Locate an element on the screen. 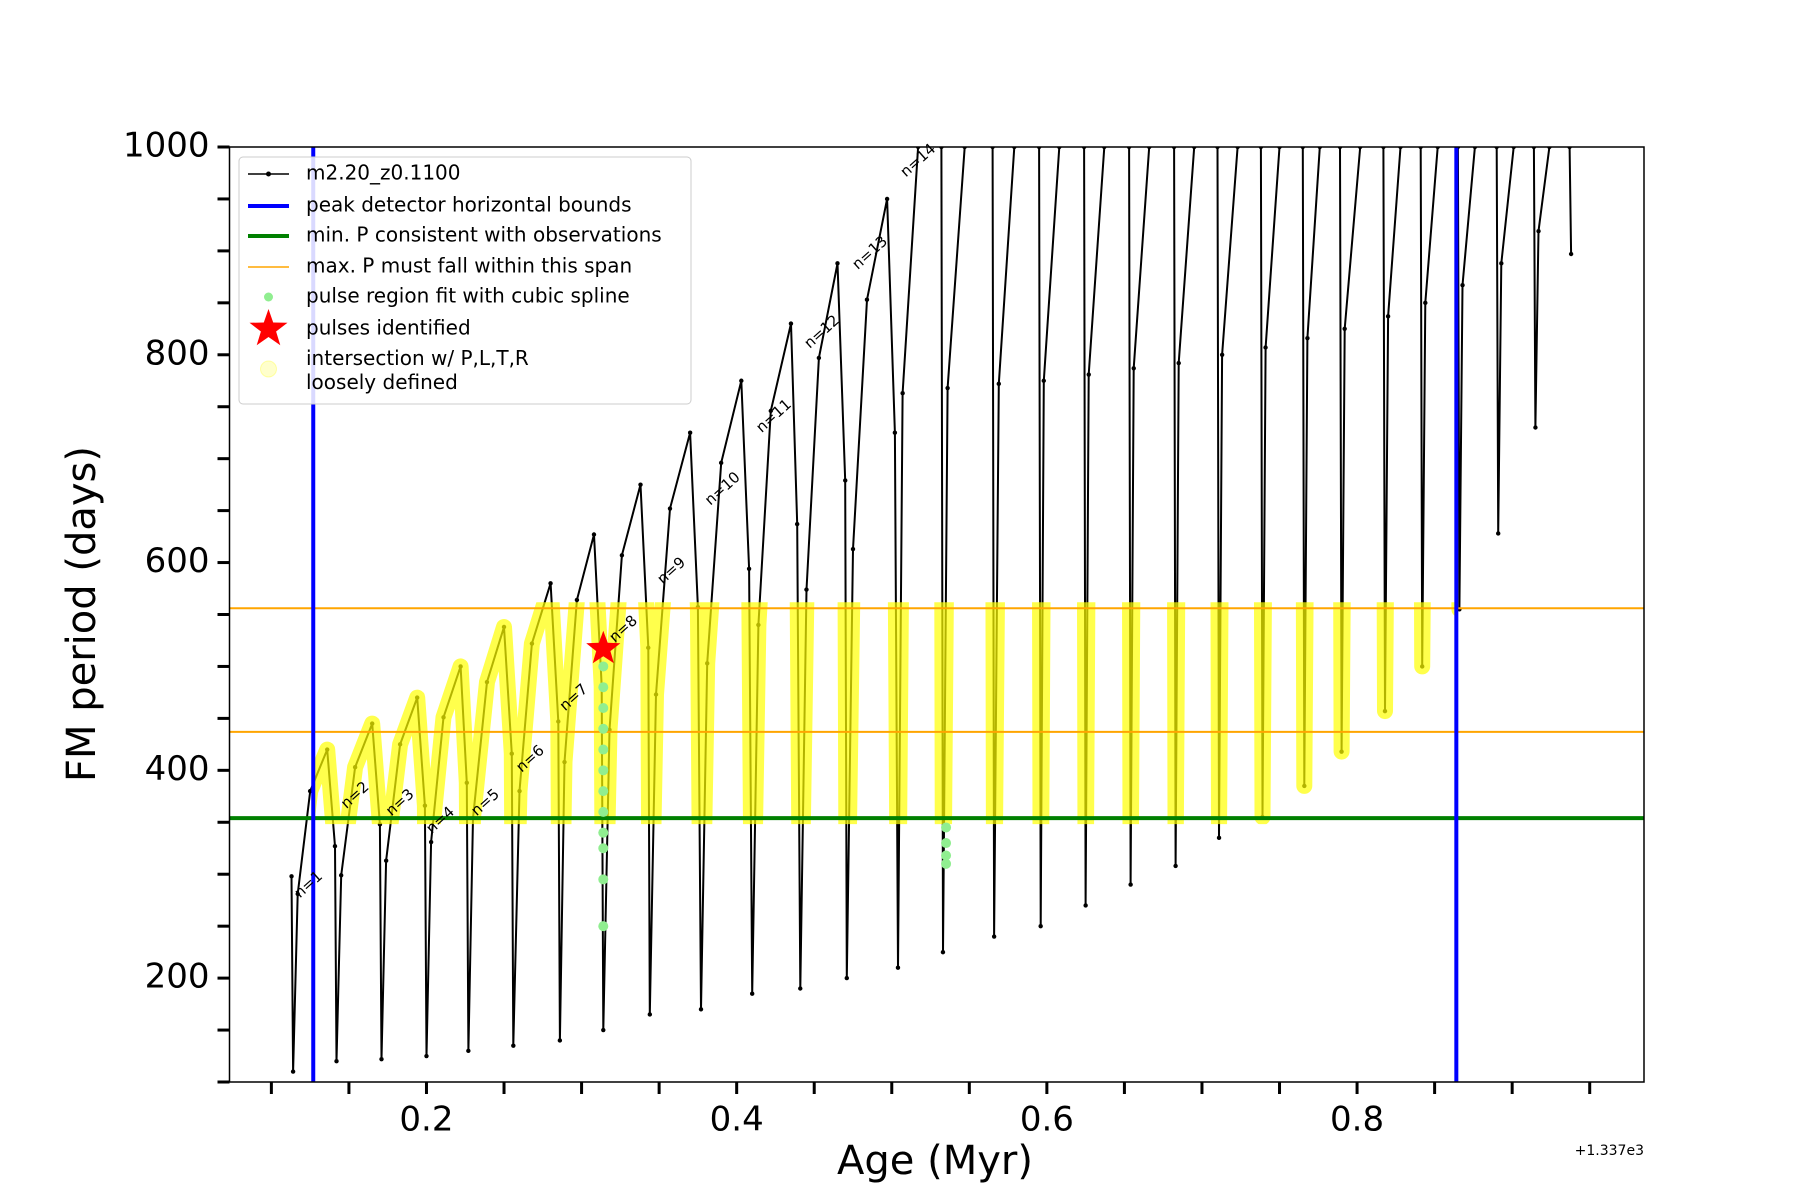 The image size is (1800, 1200). intersection-band is located at coordinates (885, 713).